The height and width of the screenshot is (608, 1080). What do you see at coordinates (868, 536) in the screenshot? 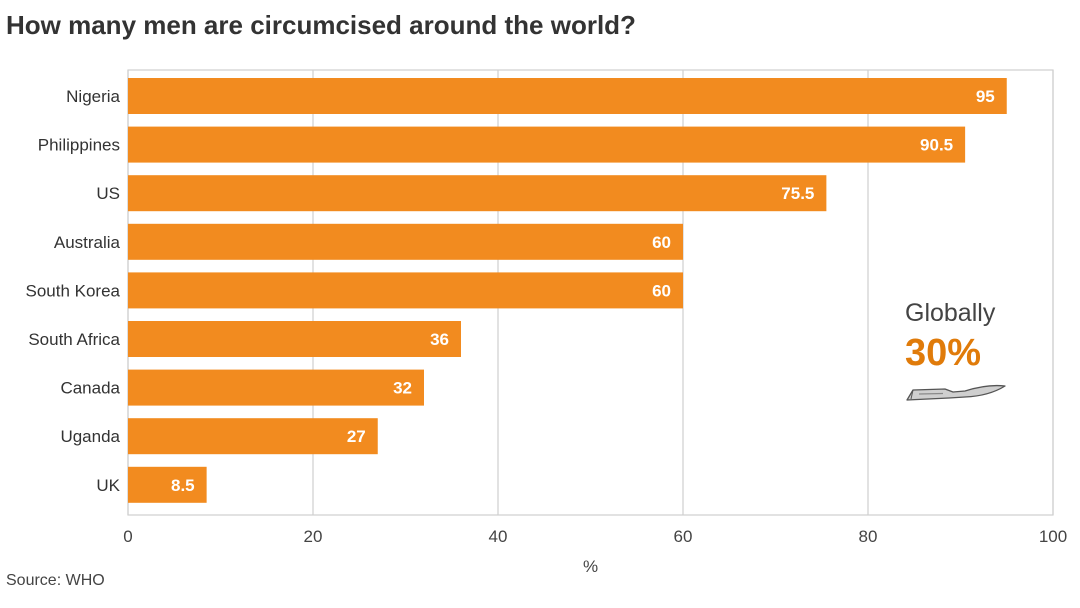
I see `x-tick-label: 80` at bounding box center [868, 536].